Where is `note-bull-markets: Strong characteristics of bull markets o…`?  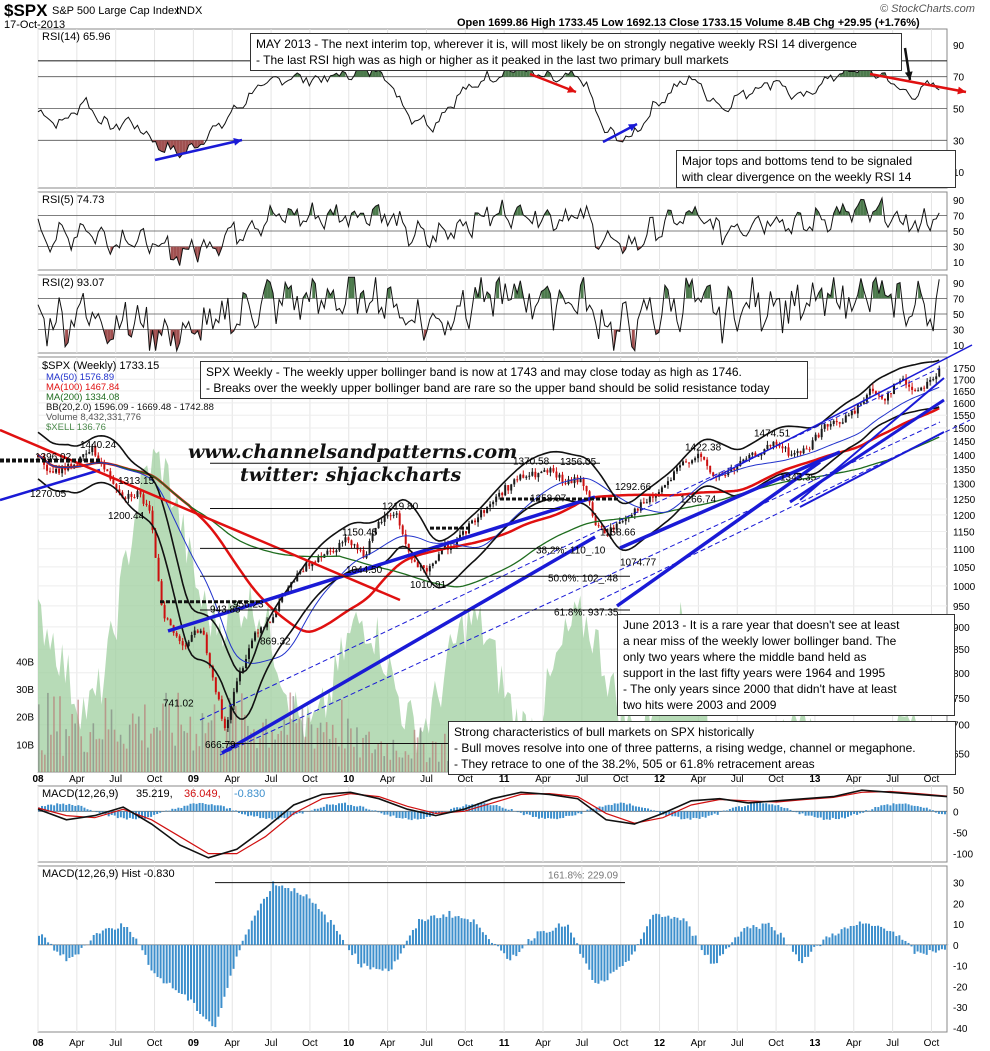 note-bull-markets: Strong characteristics of bull markets o… is located at coordinates (702, 748).